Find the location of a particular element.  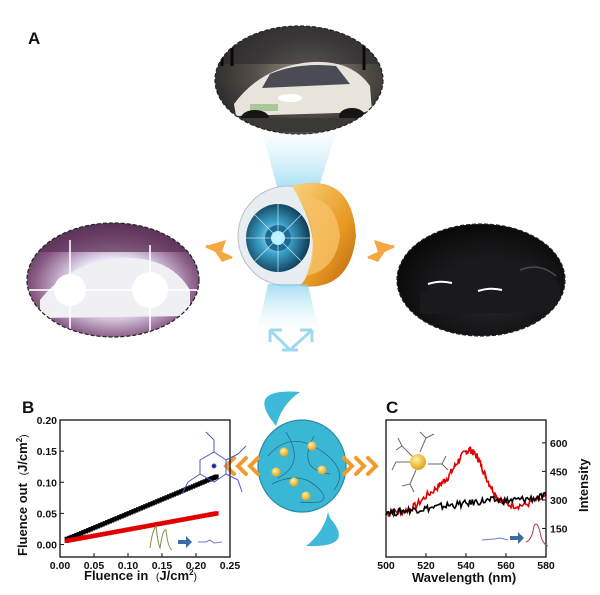

output-light-arrows-icon is located at coordinates (291, 340).